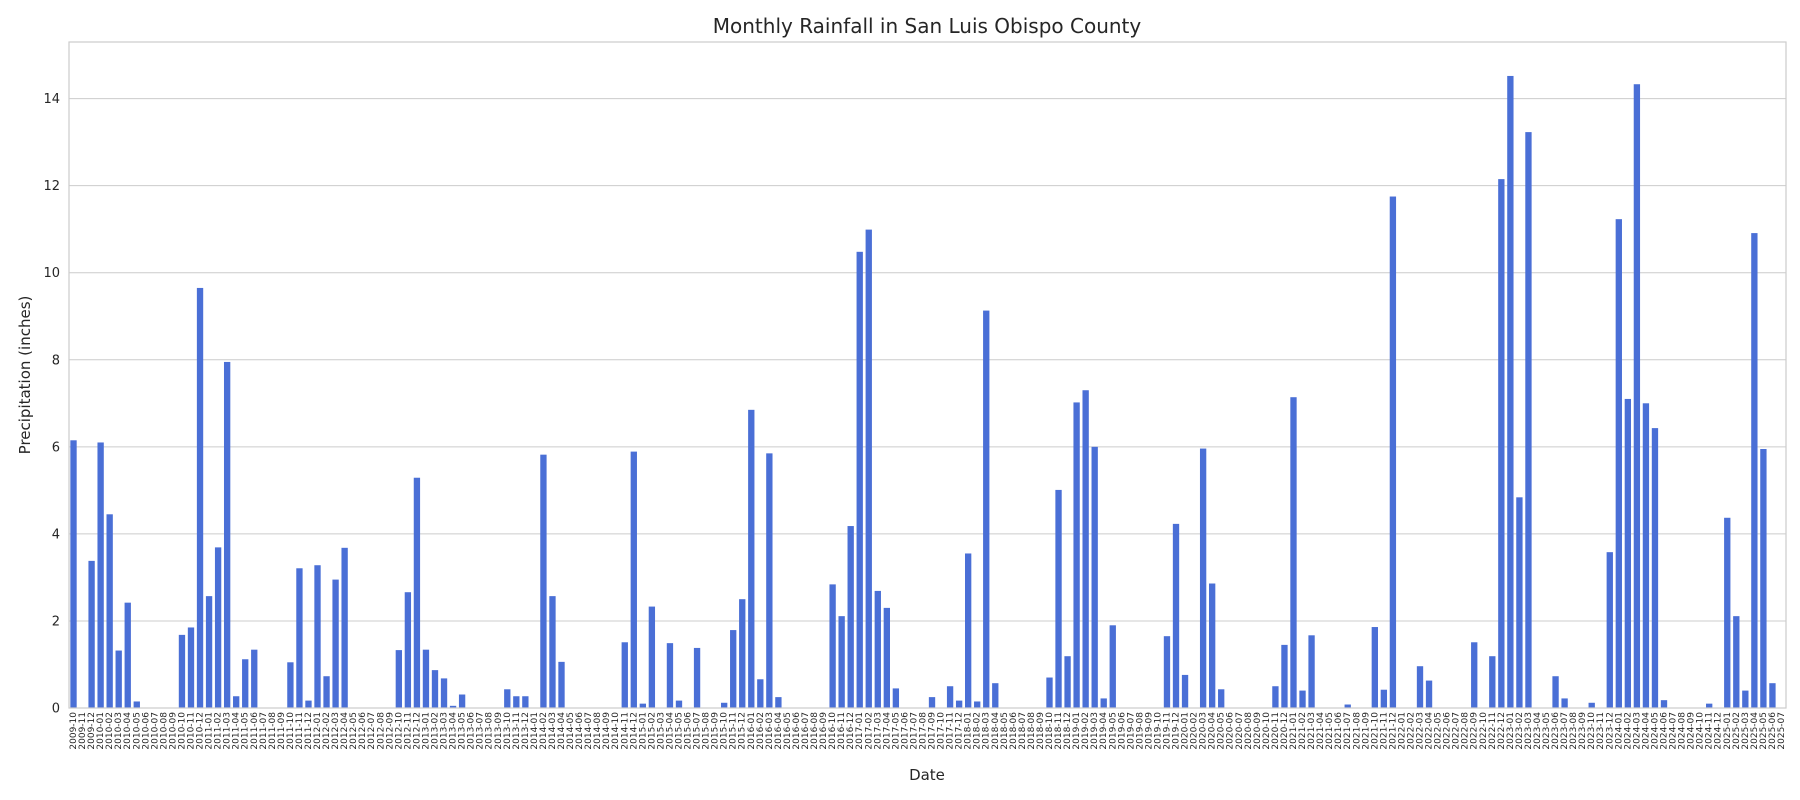  I want to click on x-tick-label: 2011-01, so click(210, 731).